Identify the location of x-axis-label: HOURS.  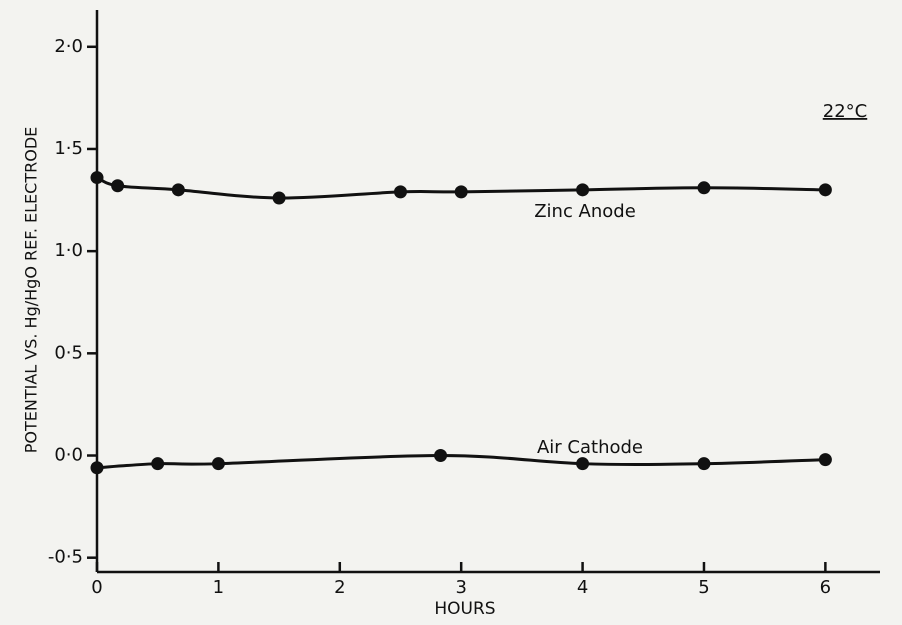
(464, 609).